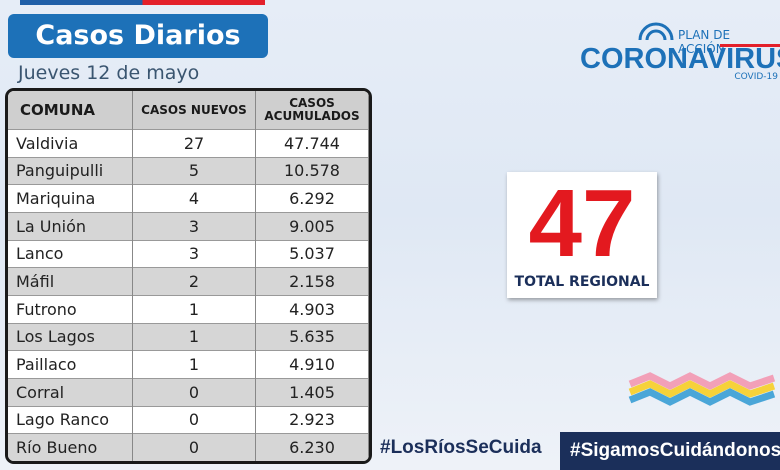 Image resolution: width=780 pixels, height=470 pixels. Describe the element at coordinates (312, 392) in the screenshot. I see `table-cell: 1.405` at that location.